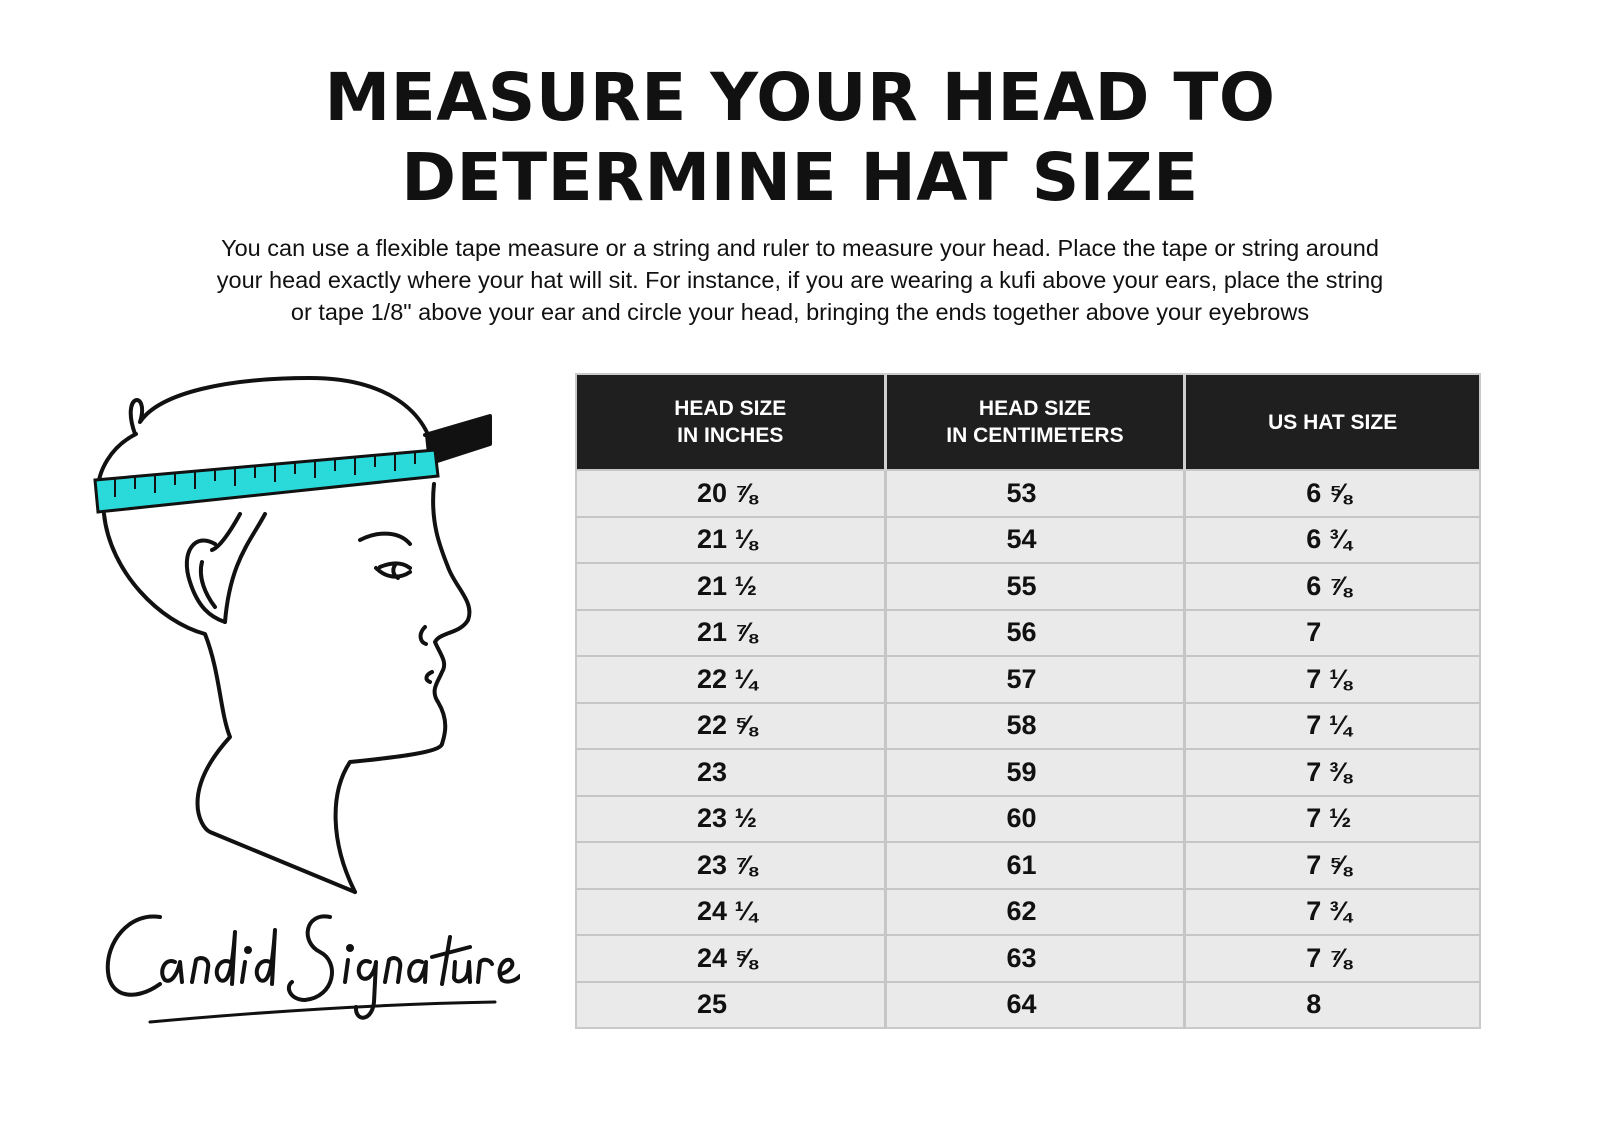  Describe the element at coordinates (730, 408) in the screenshot. I see `column-header-inches-line1: HEAD SIZE` at that location.